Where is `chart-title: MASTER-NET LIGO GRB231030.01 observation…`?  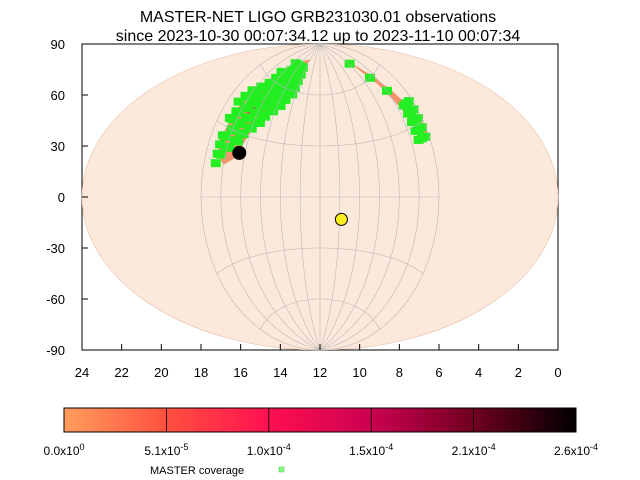 chart-title: MASTER-NET LIGO GRB231030.01 observation… is located at coordinates (318, 17).